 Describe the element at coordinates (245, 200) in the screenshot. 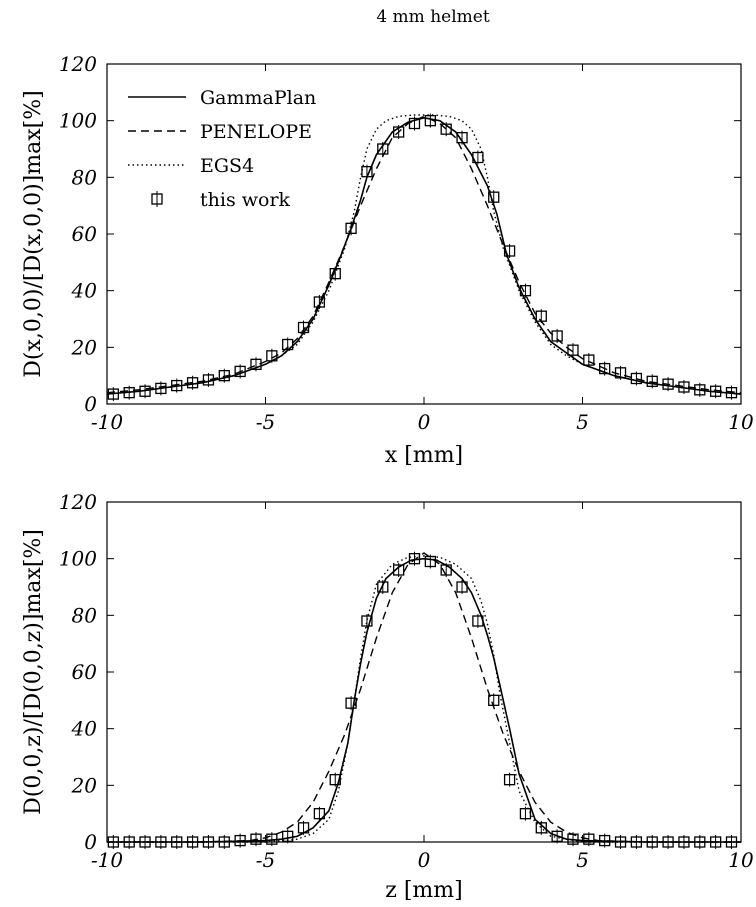

I see `legend-this-work-label: this work` at that location.